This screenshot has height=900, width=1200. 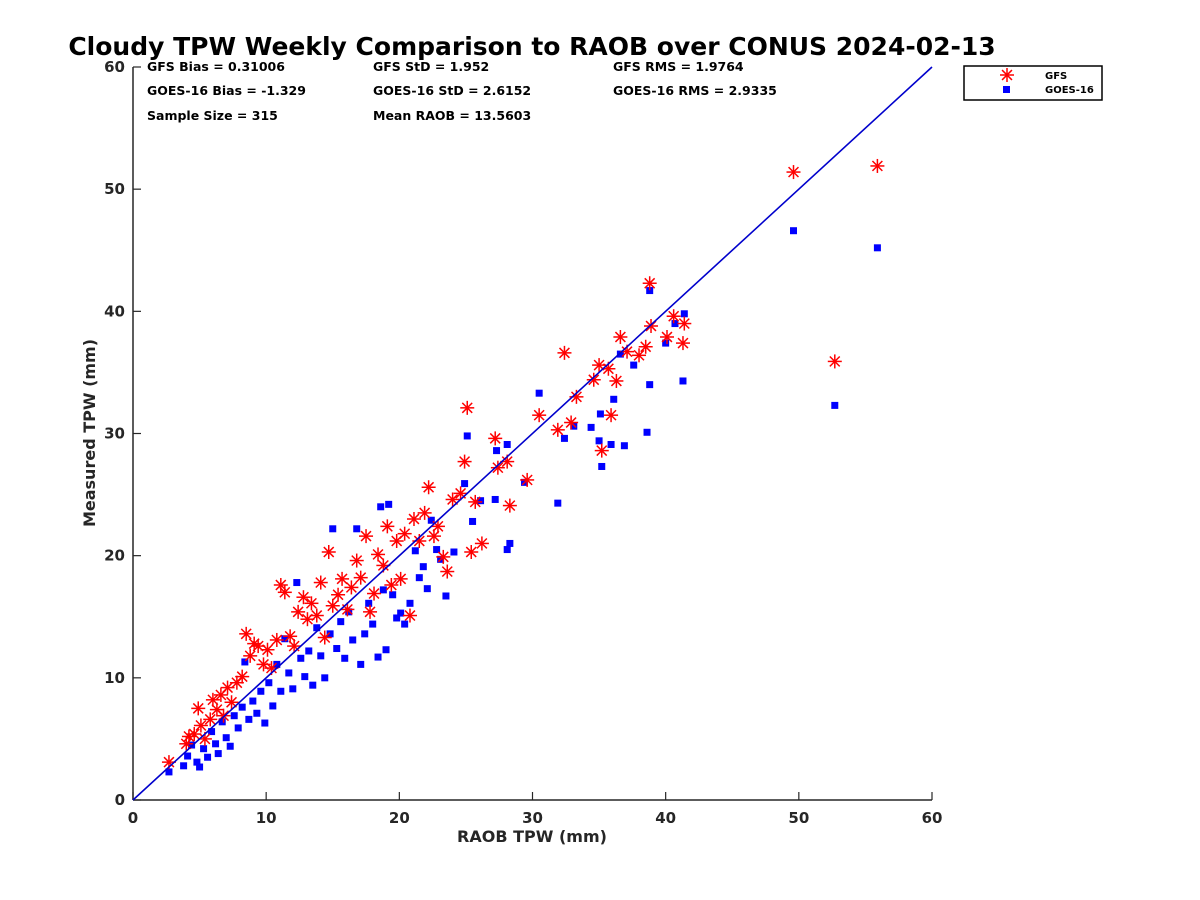 I want to click on y-tick-label: 10, so click(x=114, y=678).